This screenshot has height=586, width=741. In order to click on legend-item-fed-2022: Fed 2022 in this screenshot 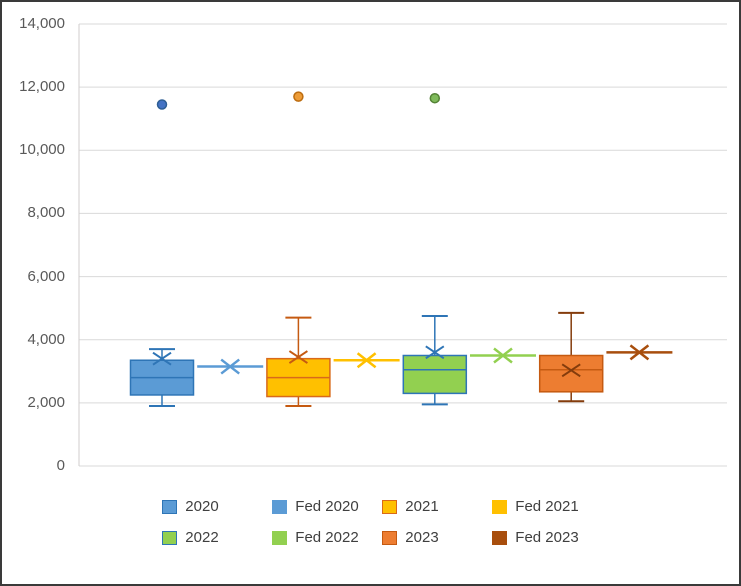, I will do `click(327, 537)`.